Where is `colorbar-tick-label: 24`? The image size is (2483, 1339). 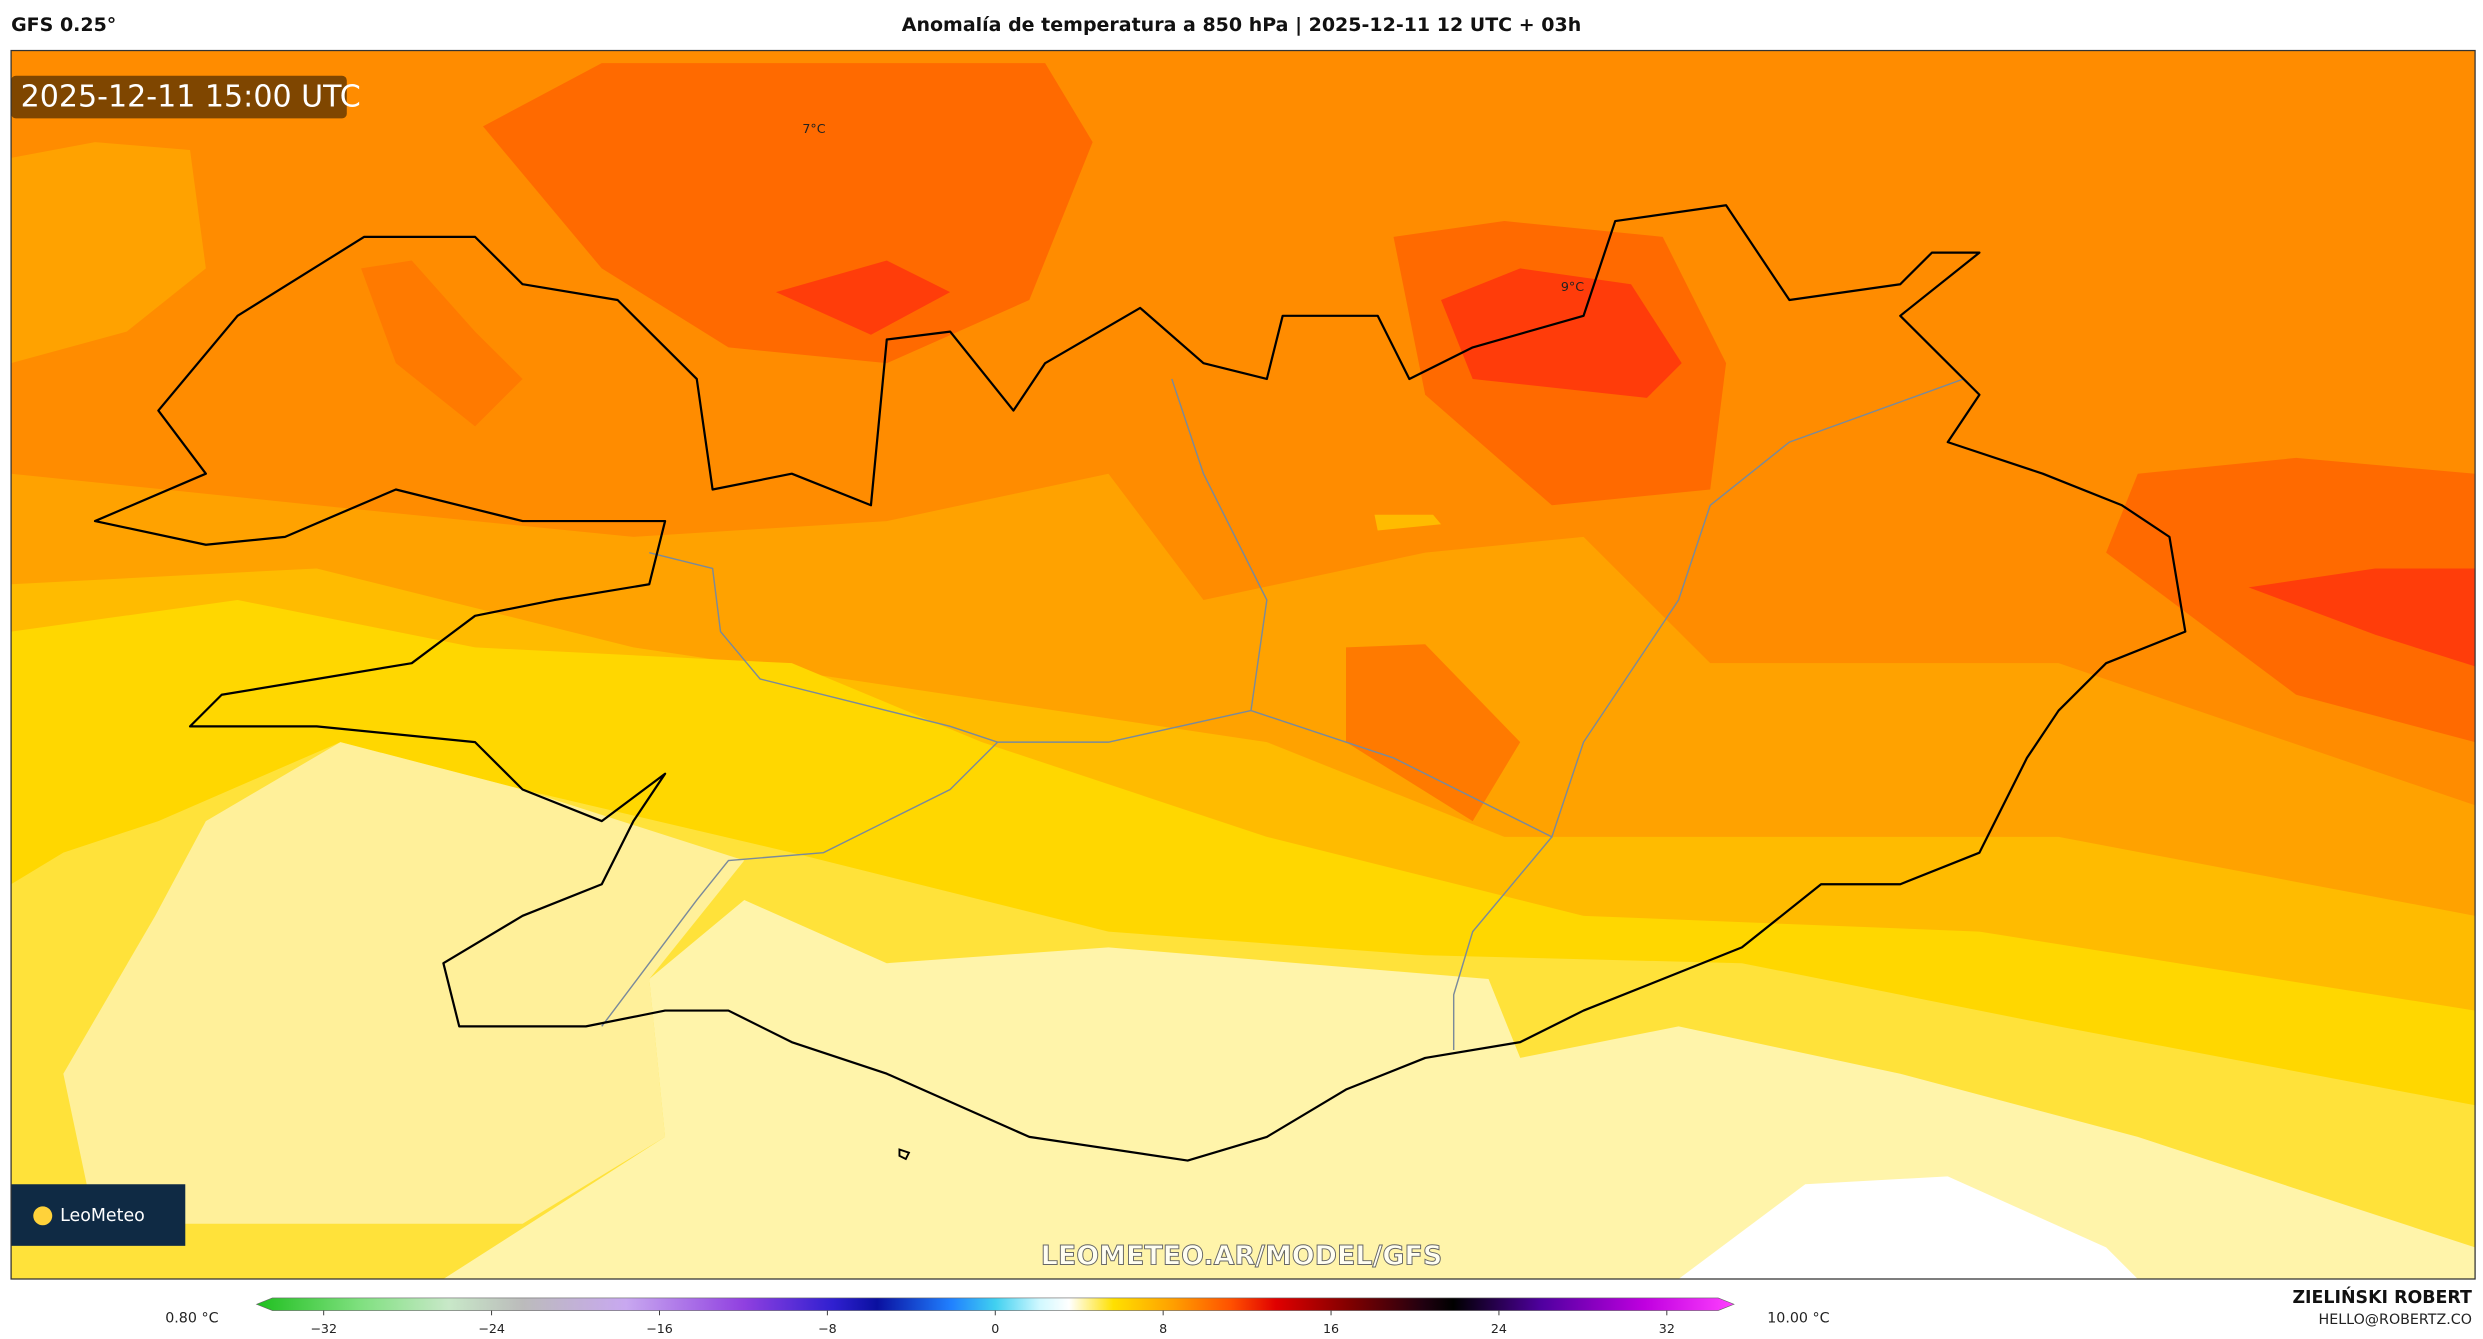
colorbar-tick-label: 24 is located at coordinates (1499, 1328).